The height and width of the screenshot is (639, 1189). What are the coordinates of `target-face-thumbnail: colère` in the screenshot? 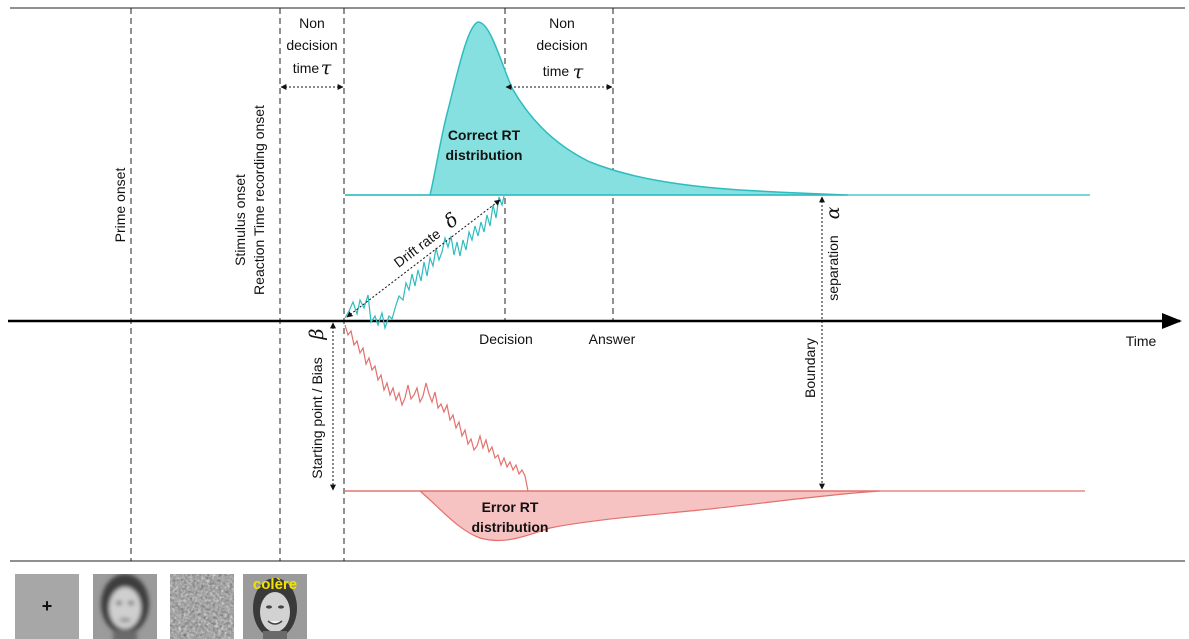 It's located at (275, 606).